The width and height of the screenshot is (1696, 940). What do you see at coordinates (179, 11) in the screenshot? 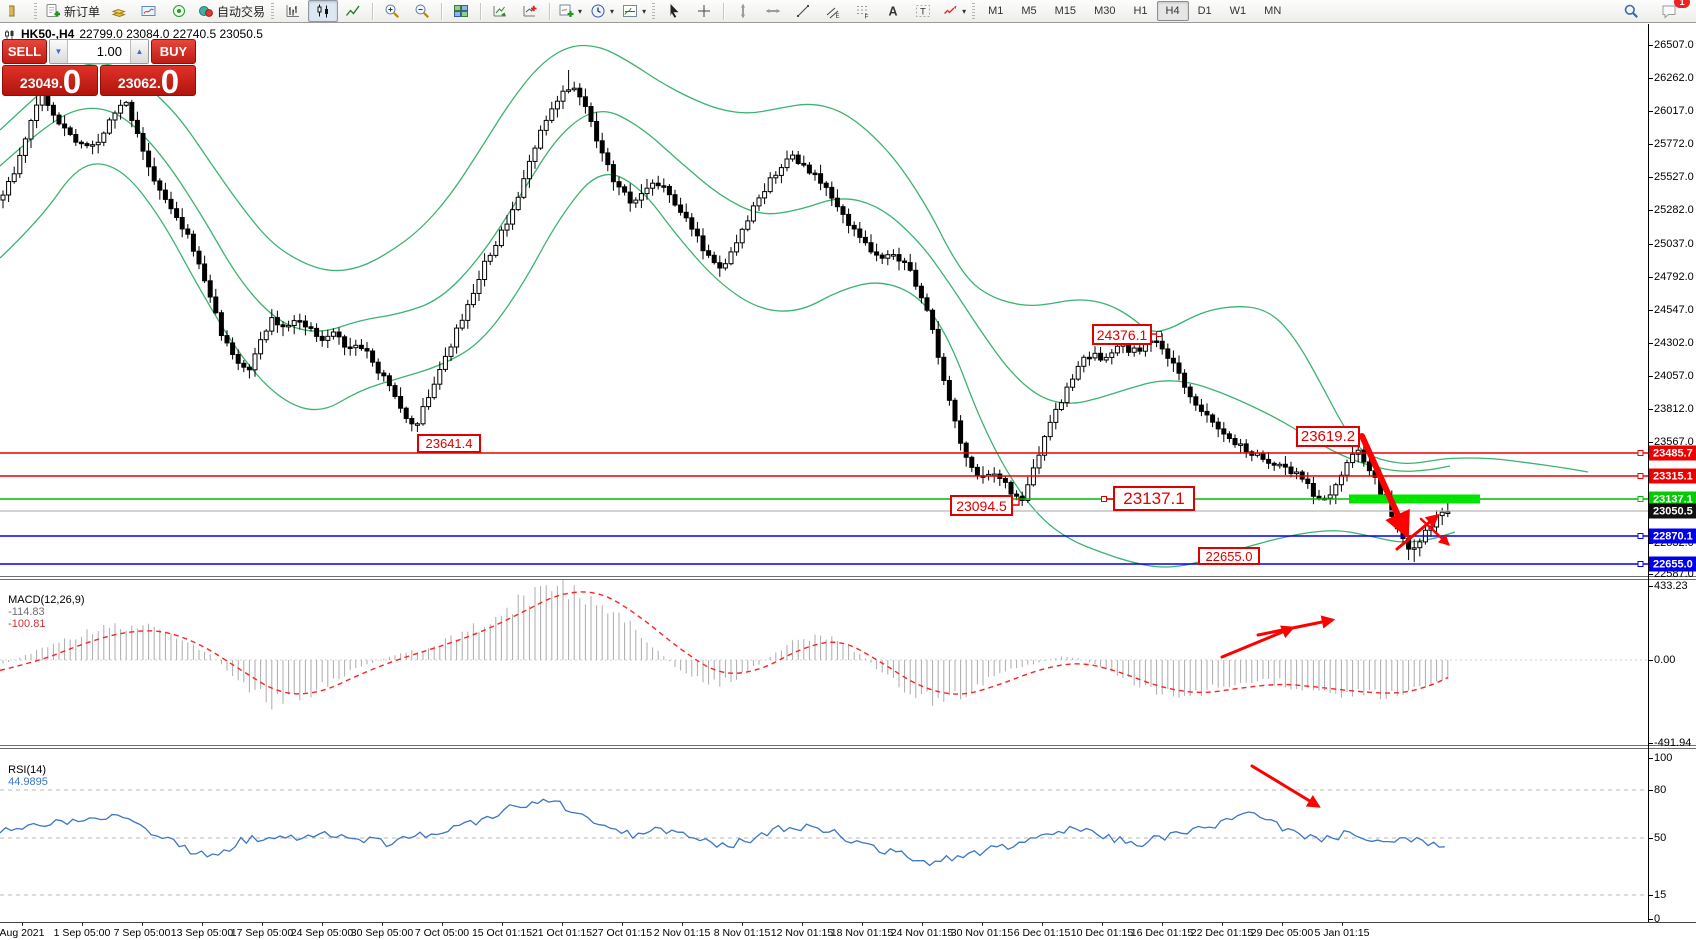
I see `signal-button` at bounding box center [179, 11].